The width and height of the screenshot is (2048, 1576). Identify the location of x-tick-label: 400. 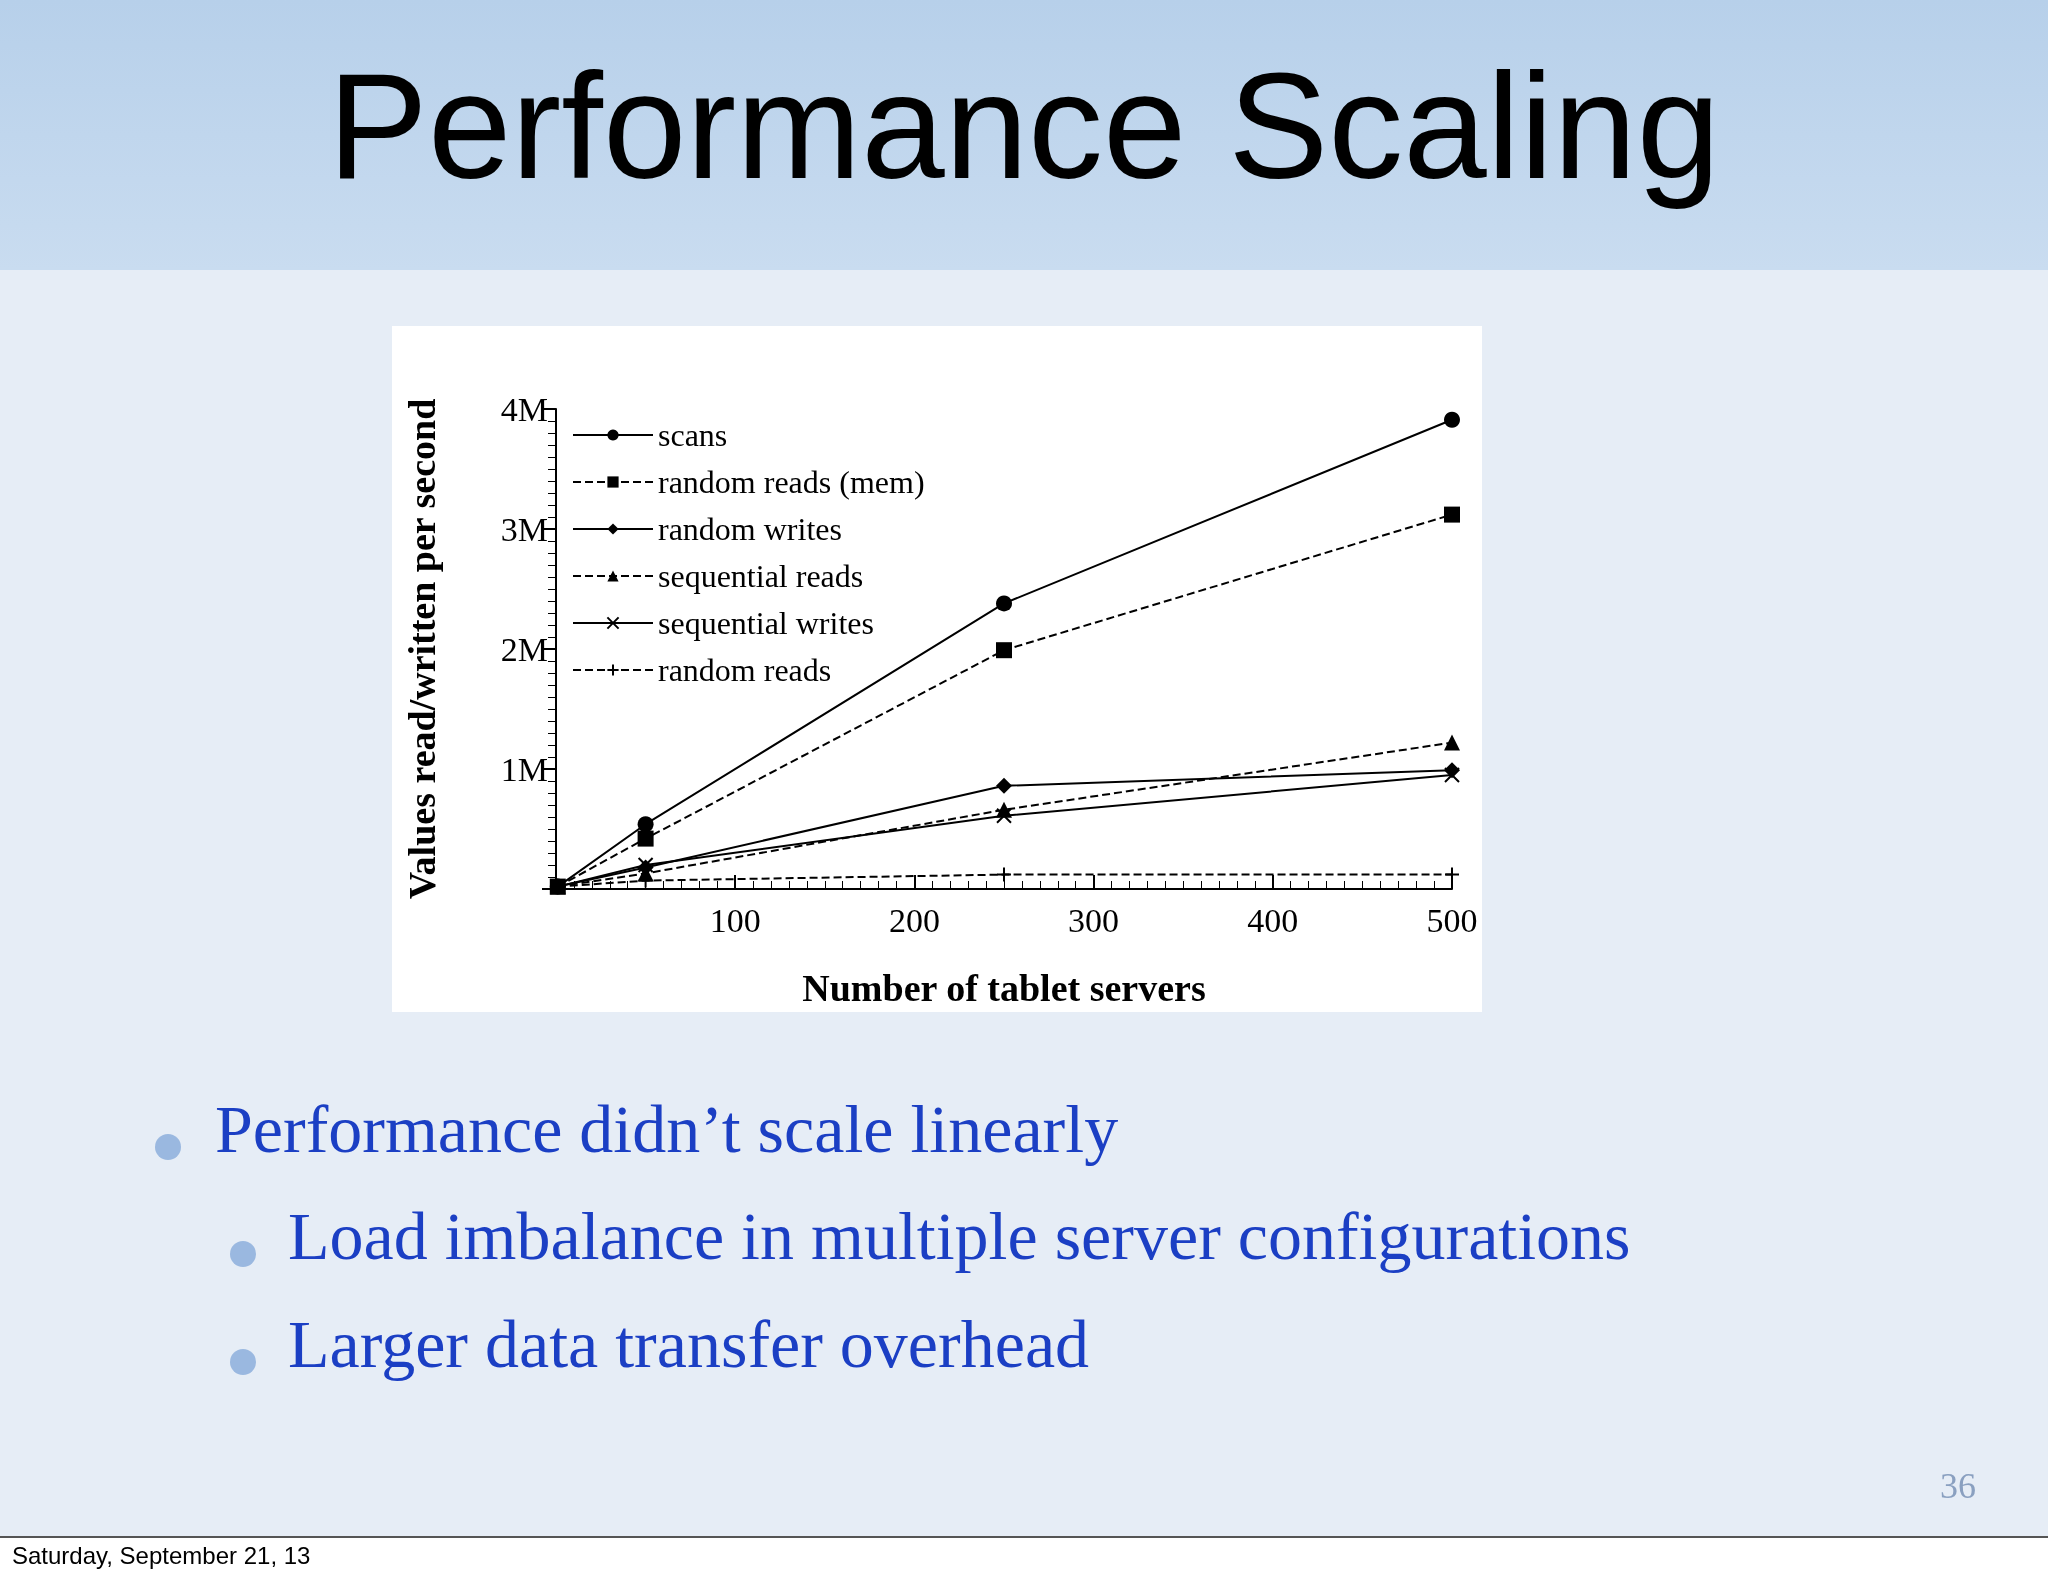
(1273, 920).